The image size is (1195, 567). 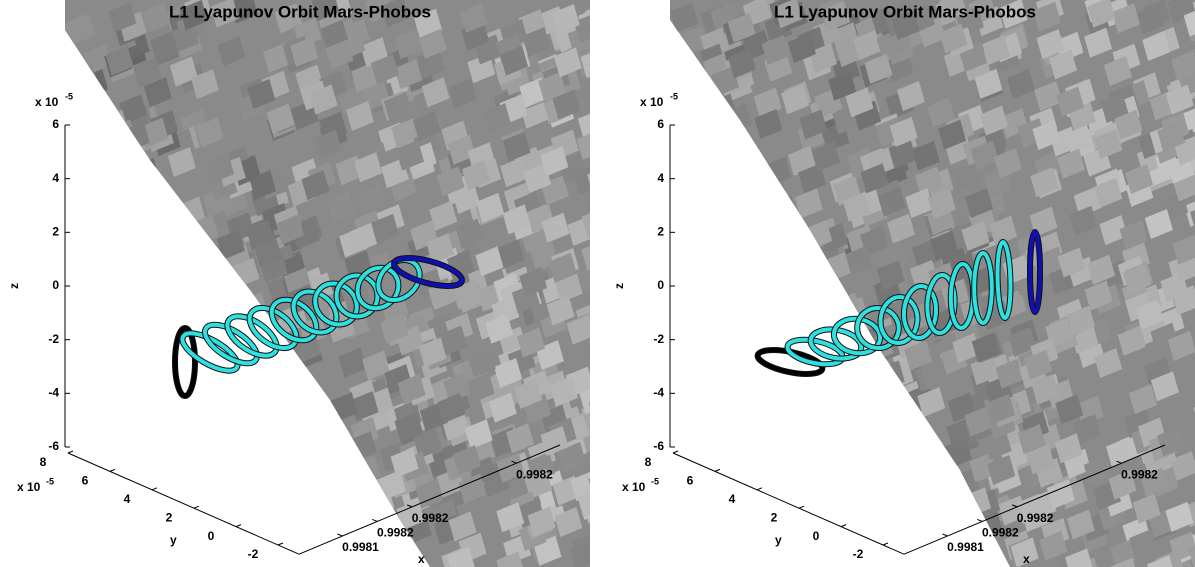 I want to click on z-scale-exponent: -5, so click(x=674, y=96).